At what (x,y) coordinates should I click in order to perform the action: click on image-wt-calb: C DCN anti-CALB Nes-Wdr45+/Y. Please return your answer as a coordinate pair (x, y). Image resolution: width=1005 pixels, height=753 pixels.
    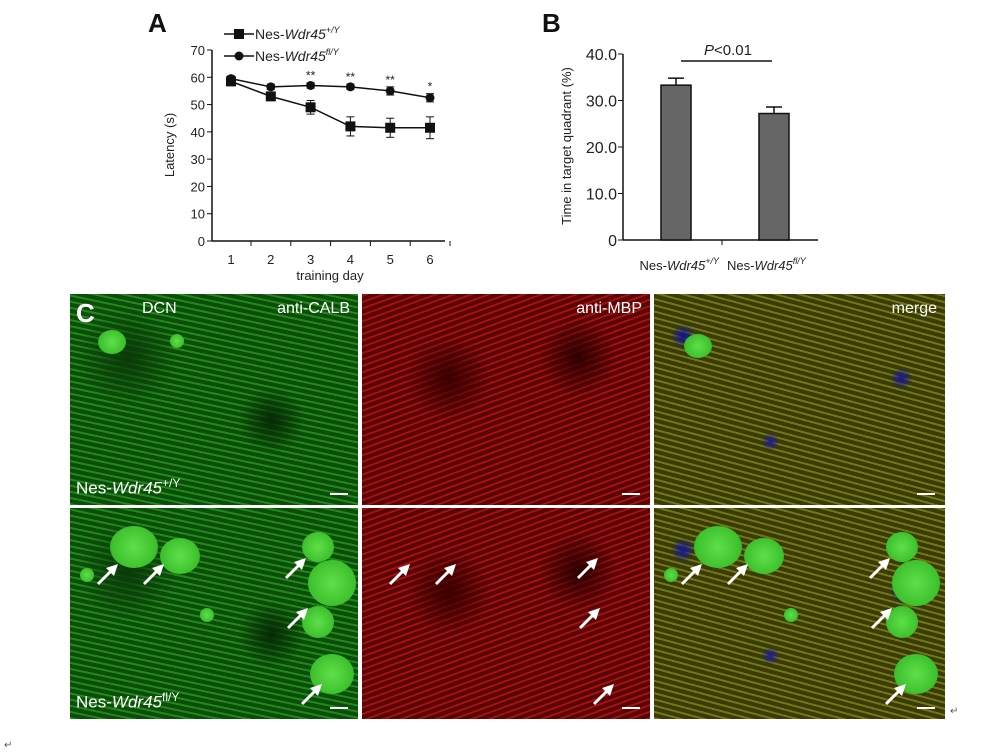
    Looking at the image, I should click on (214, 399).